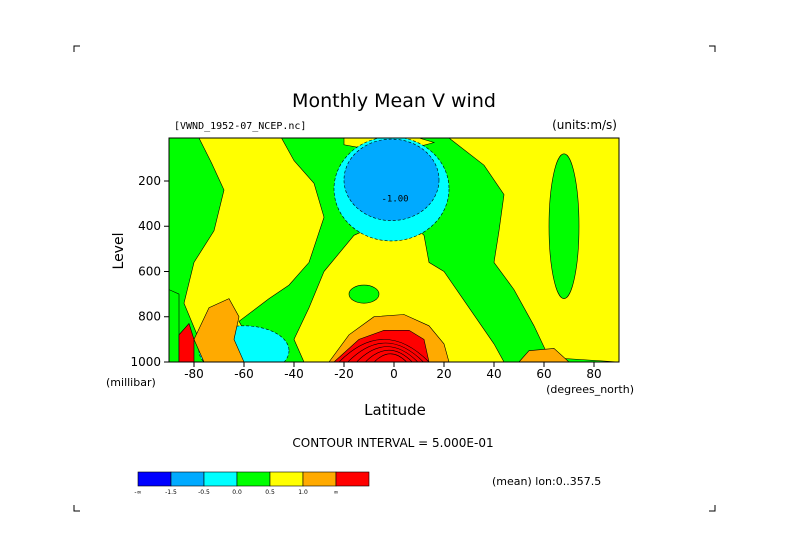 The height and width of the screenshot is (558, 789). I want to click on dataset-label: [VWND_1952-07_NCEP.nc], so click(240, 126).